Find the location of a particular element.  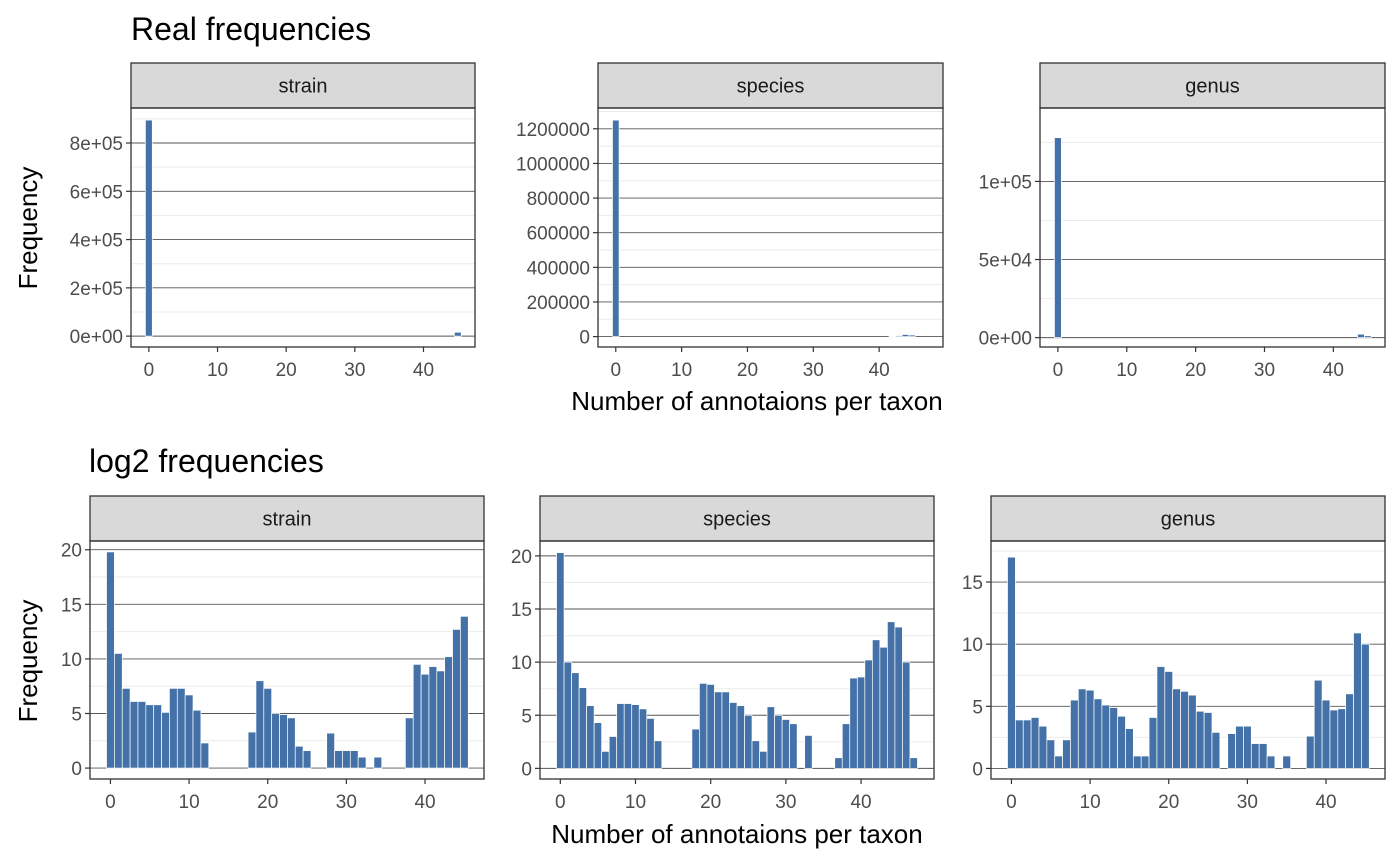

y-axis-title-log2: Frequency is located at coordinates (28, 661).